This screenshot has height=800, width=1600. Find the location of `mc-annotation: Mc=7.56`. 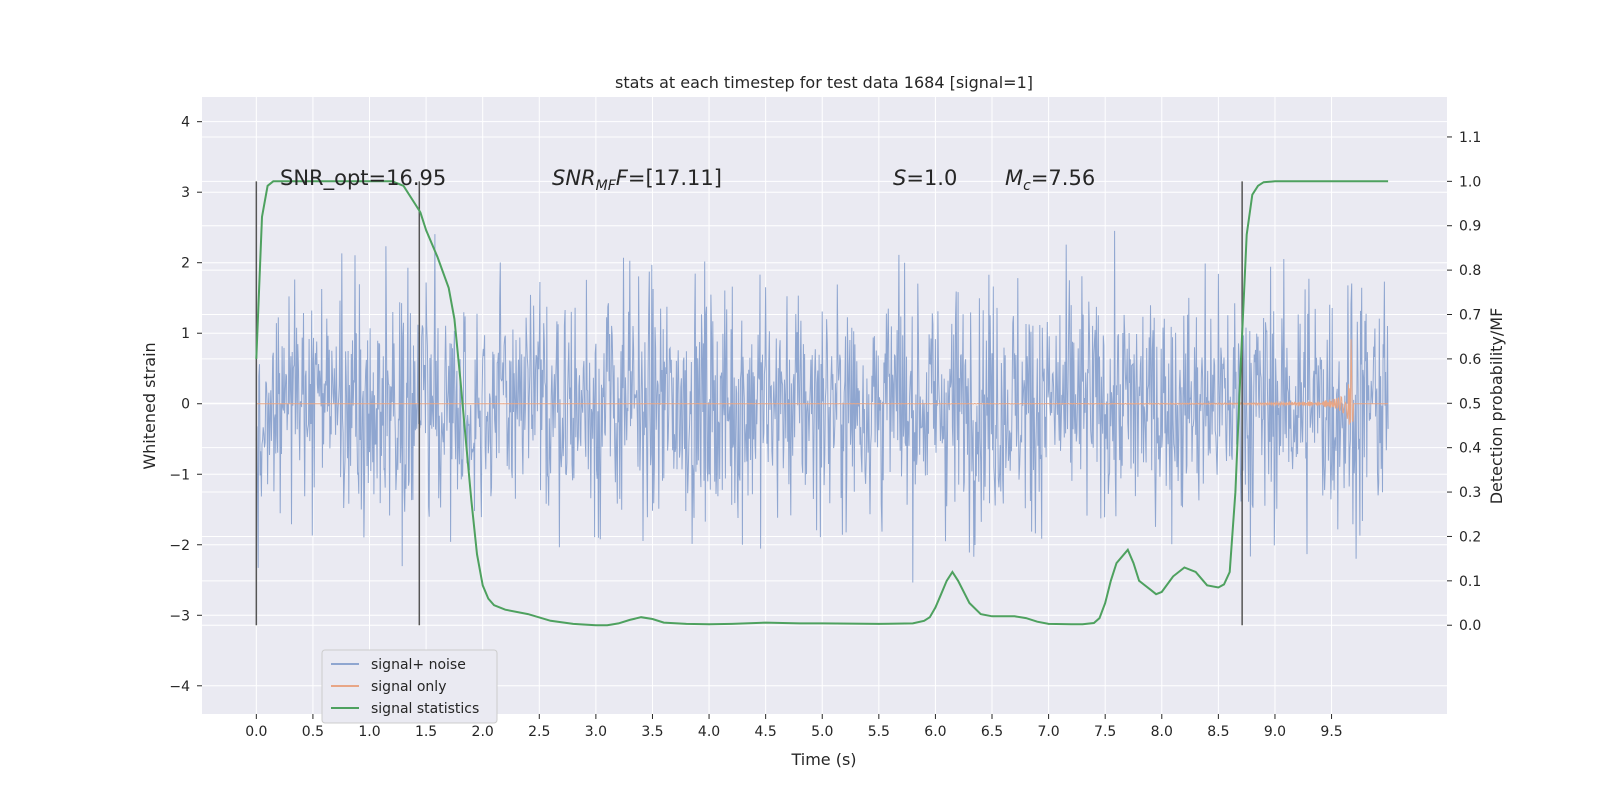

mc-annotation: Mc=7.56 is located at coordinates (1050, 180).